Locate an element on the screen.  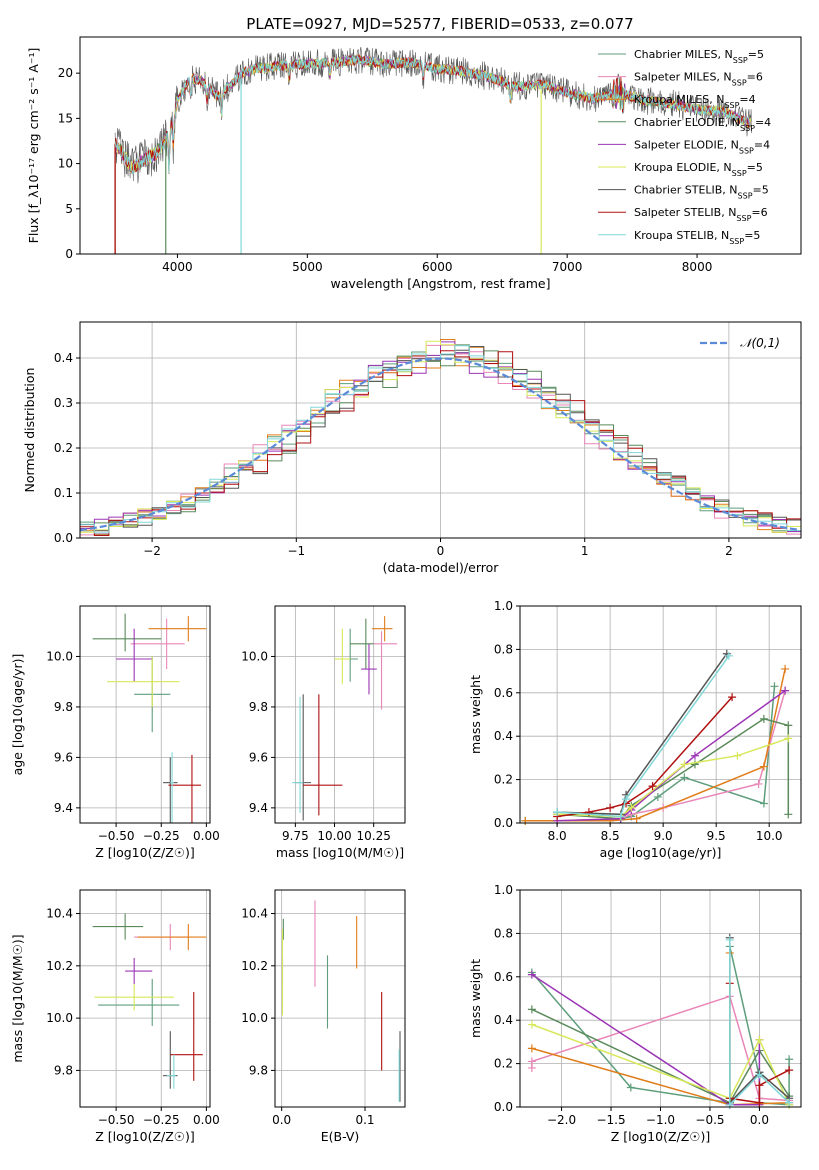
x-tick-label: 6000 is located at coordinates (437, 267).